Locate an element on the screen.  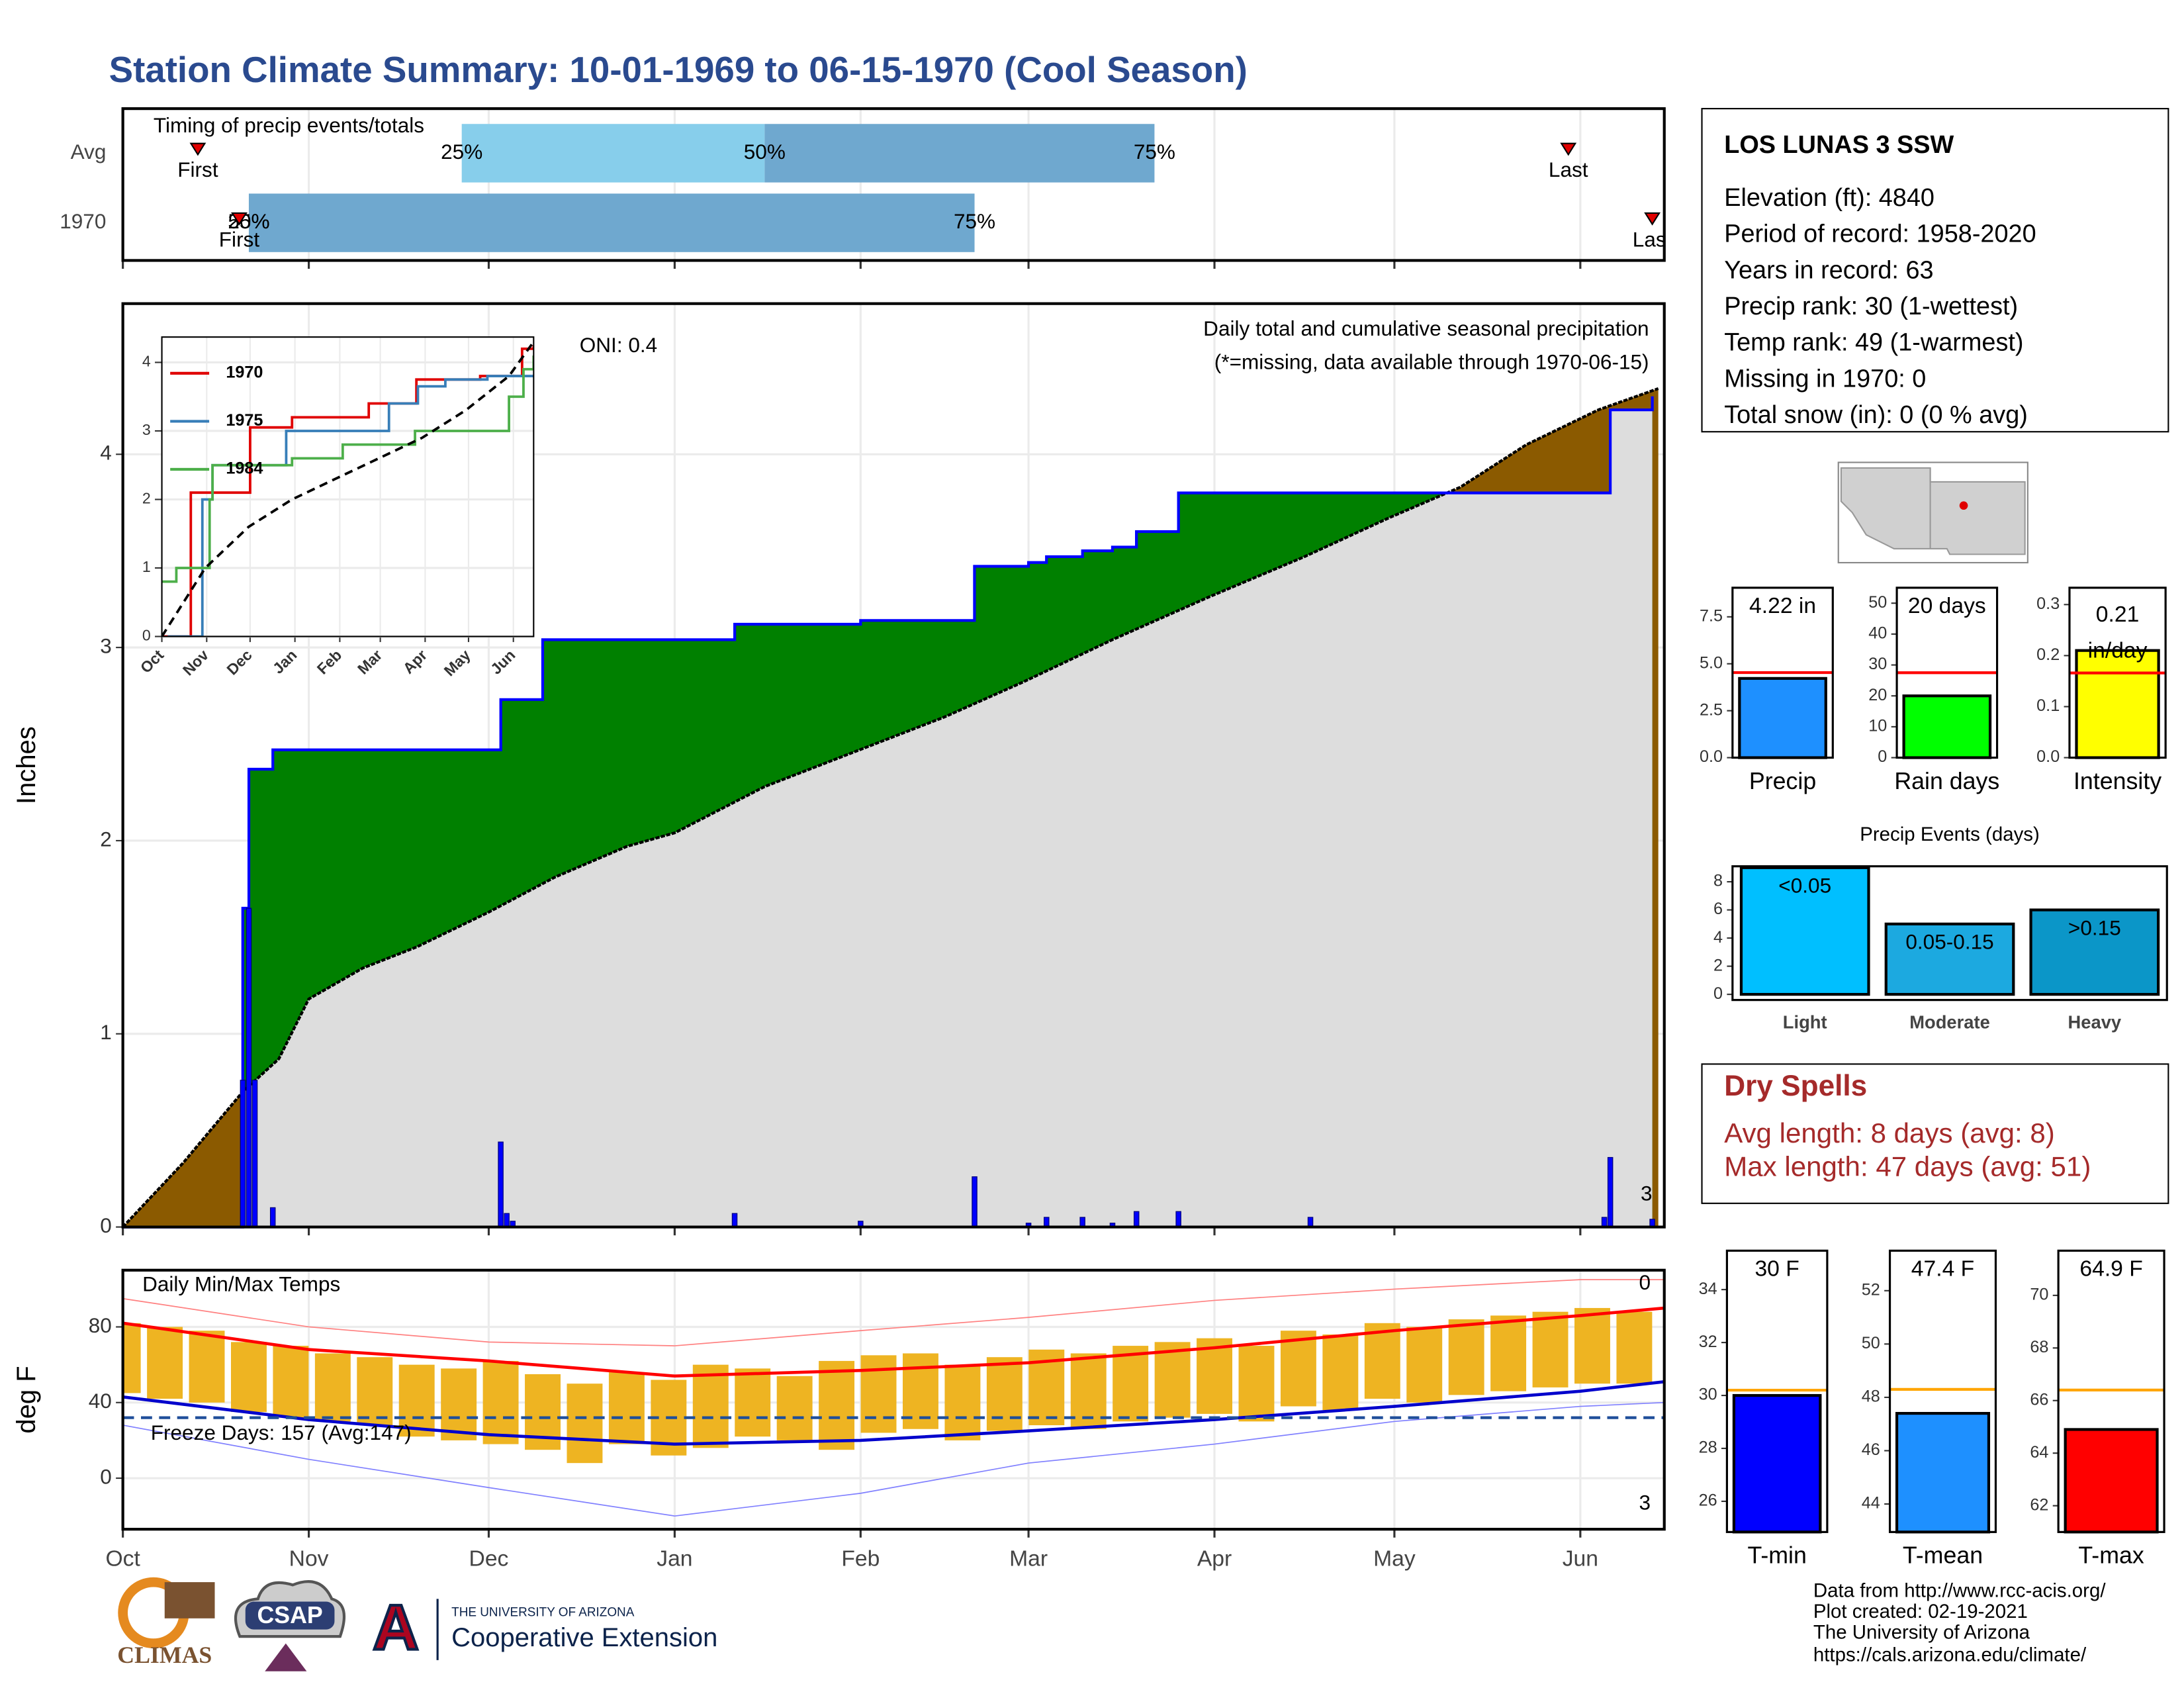
value-label: 47.4 F is located at coordinates (1942, 1269).